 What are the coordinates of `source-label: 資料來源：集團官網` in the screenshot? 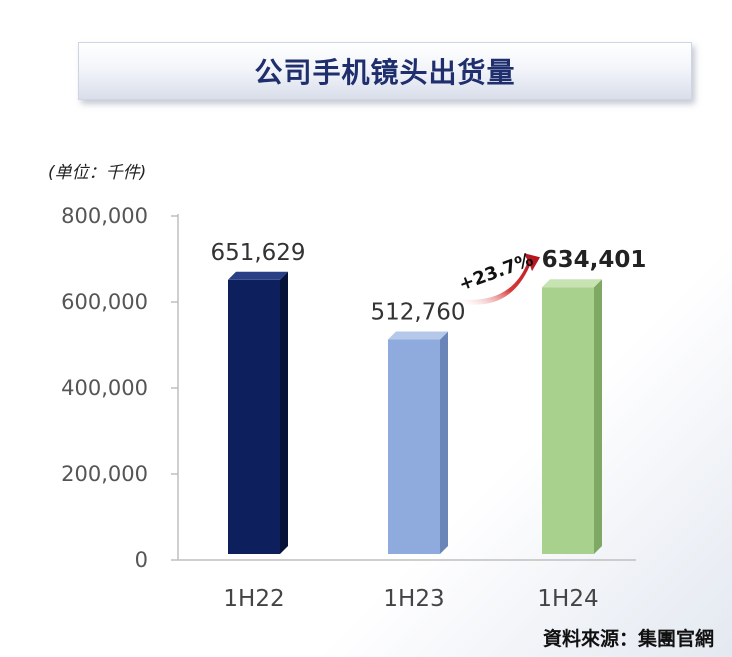 It's located at (628, 639).